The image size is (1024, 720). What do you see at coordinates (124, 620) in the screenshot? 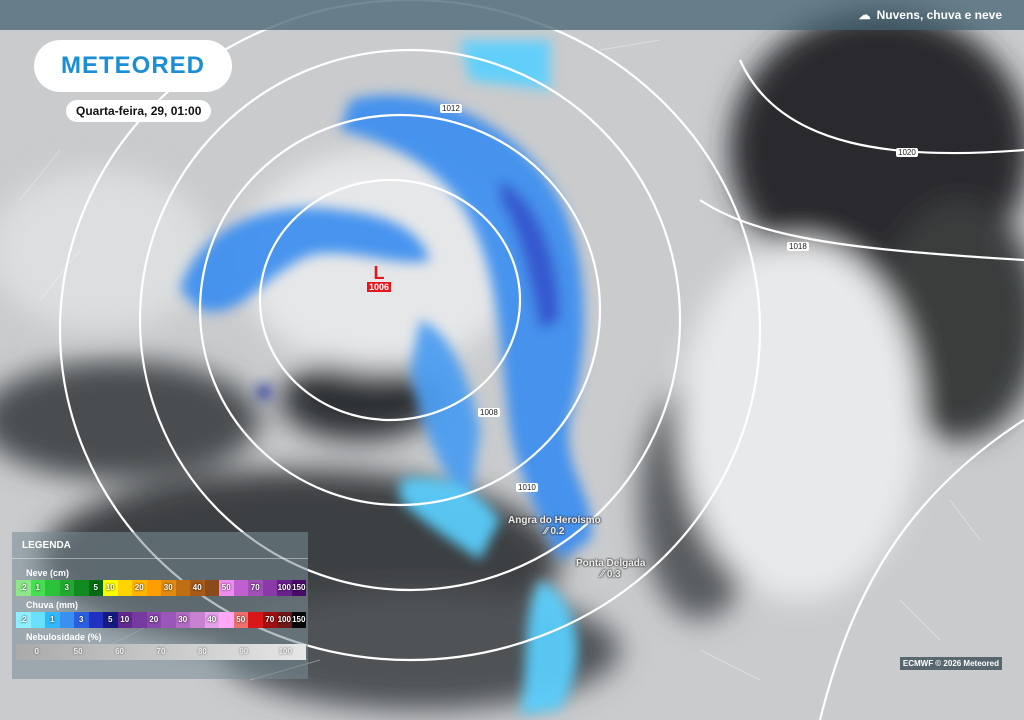
I see `rain-scale-cell: 10` at bounding box center [124, 620].